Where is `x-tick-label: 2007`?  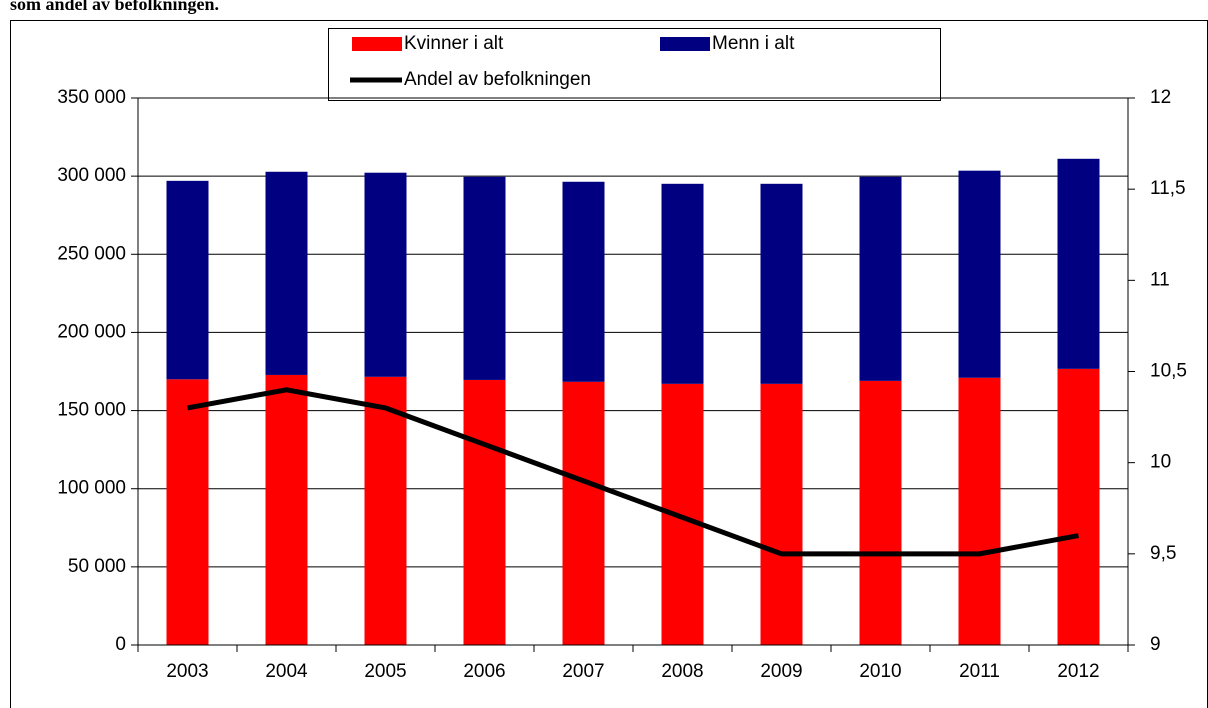
x-tick-label: 2007 is located at coordinates (583, 671).